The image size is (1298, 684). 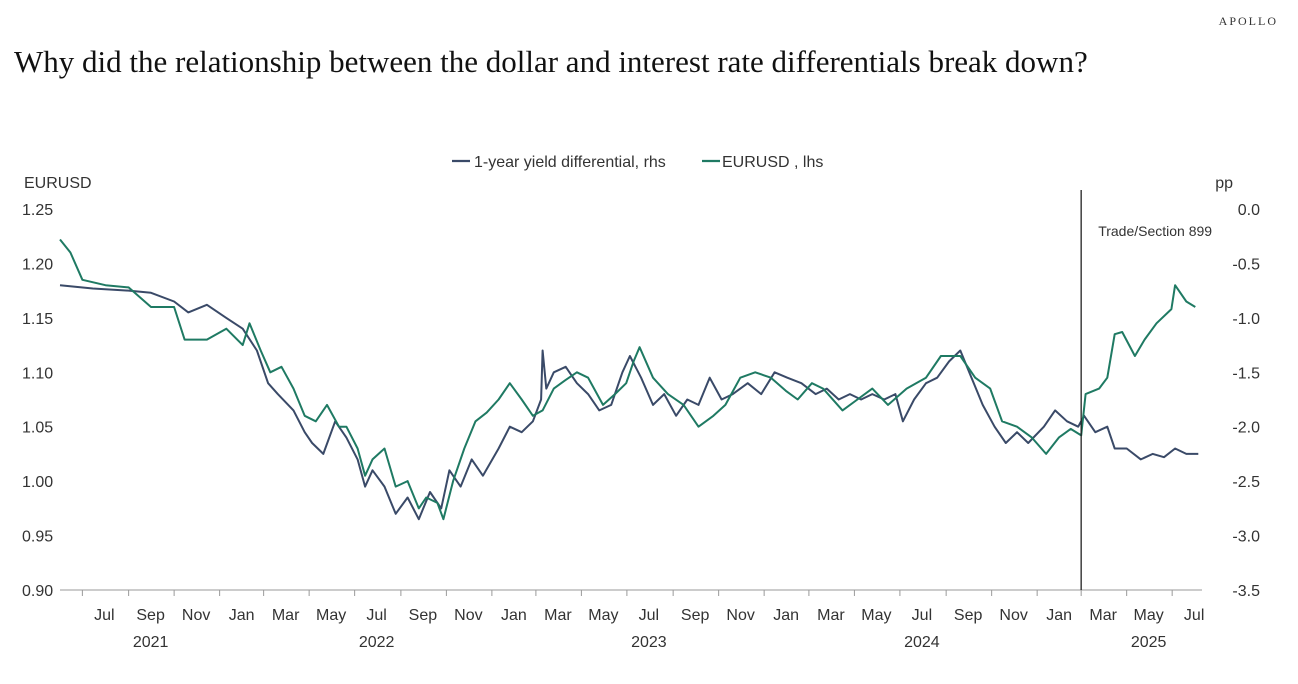 I want to click on x-year-label: 2025, so click(x=1149, y=642).